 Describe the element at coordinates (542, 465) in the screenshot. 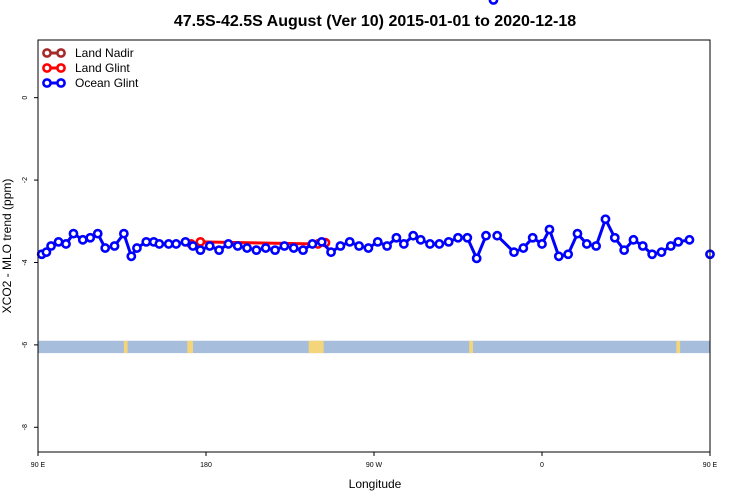

I see `x-tick-label: 0` at that location.